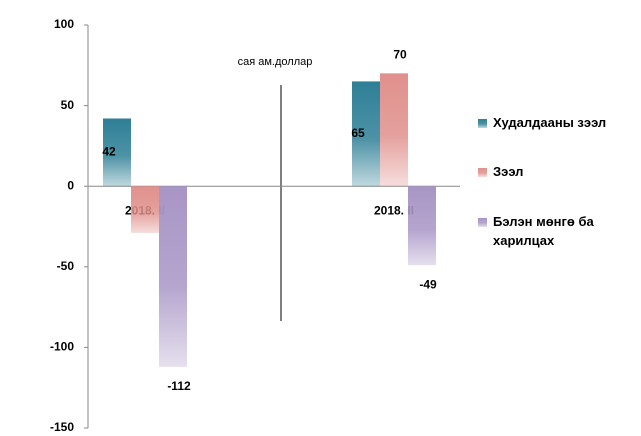 The width and height of the screenshot is (641, 436). Describe the element at coordinates (543, 231) in the screenshot. I see `legend-label: Бэлэн мөнгө ба харилцах` at that location.